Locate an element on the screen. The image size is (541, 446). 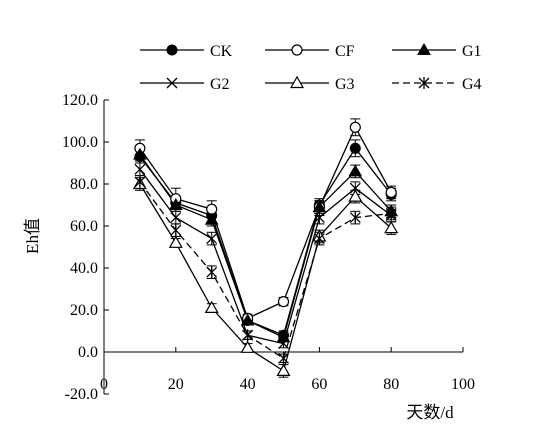
y-tick-label: 100.0 is located at coordinates (80, 142).